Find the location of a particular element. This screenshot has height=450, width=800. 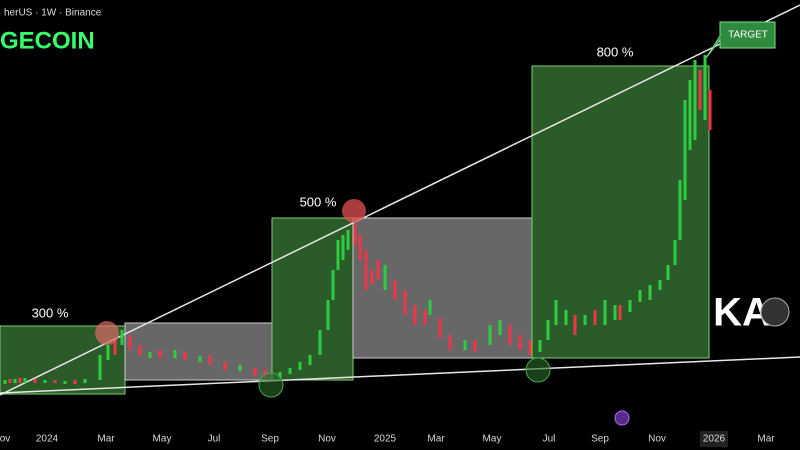

target-label: TARGET is located at coordinates (748, 35).